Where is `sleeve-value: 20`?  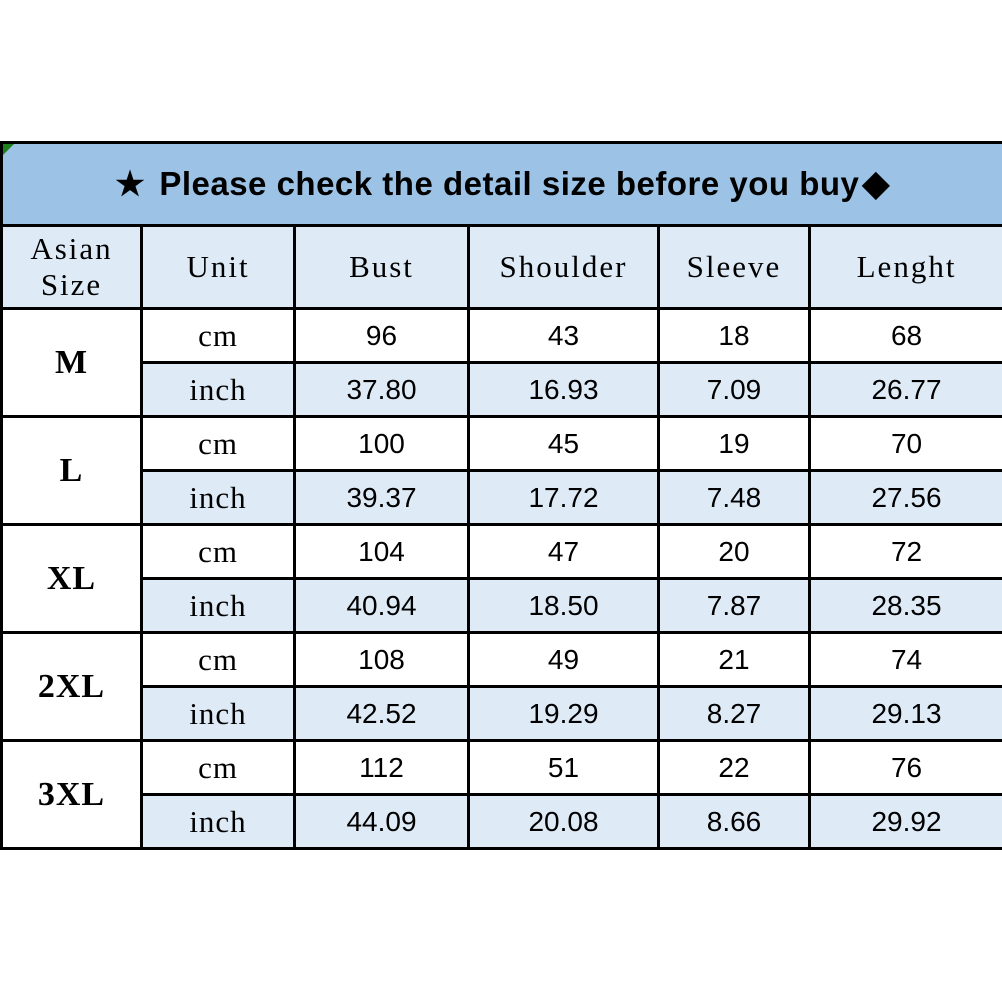
sleeve-value: 20 is located at coordinates (734, 551).